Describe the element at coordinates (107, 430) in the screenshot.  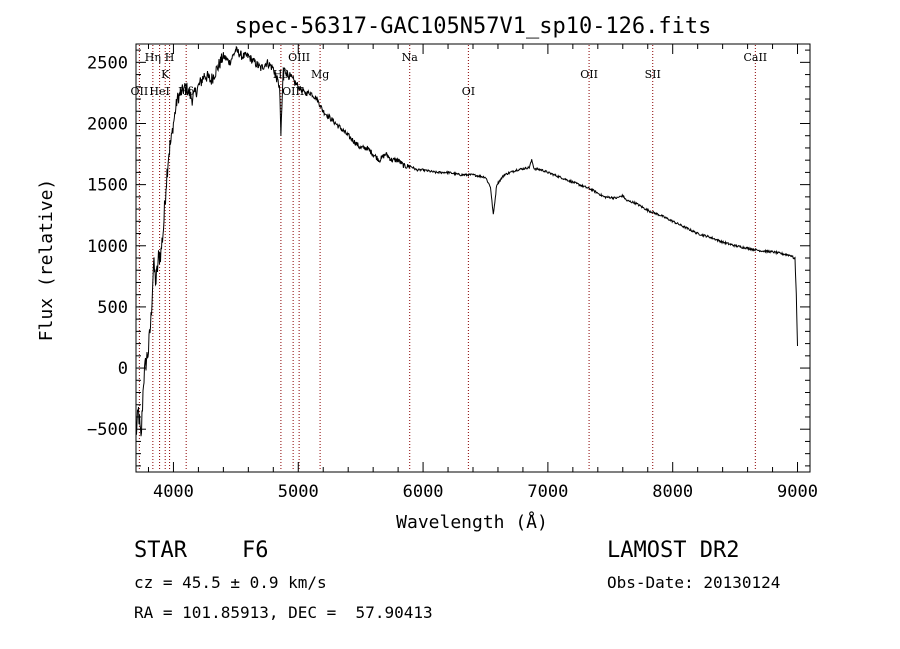
I see `y-tick-label: −500` at that location.